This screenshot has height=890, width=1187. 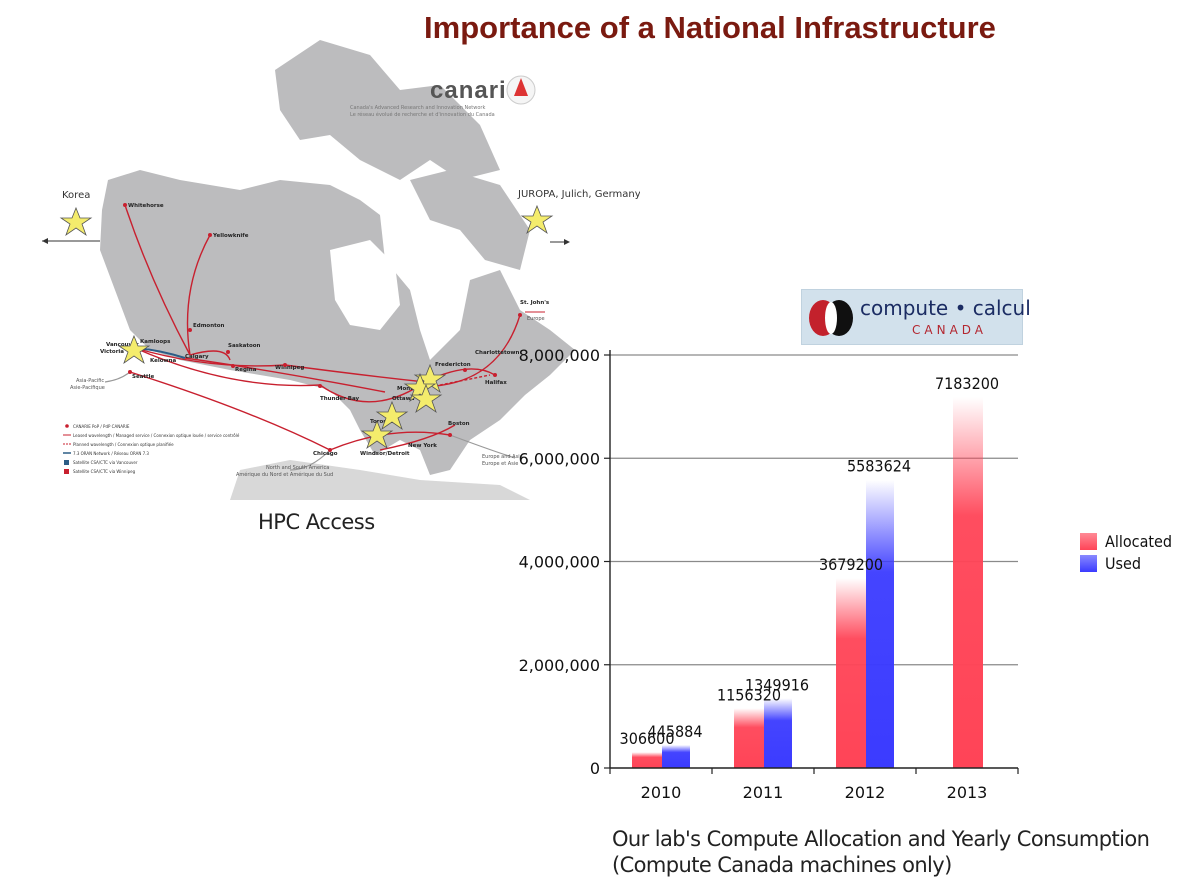 I want to click on baffin-island-shape, so click(x=470, y=220).